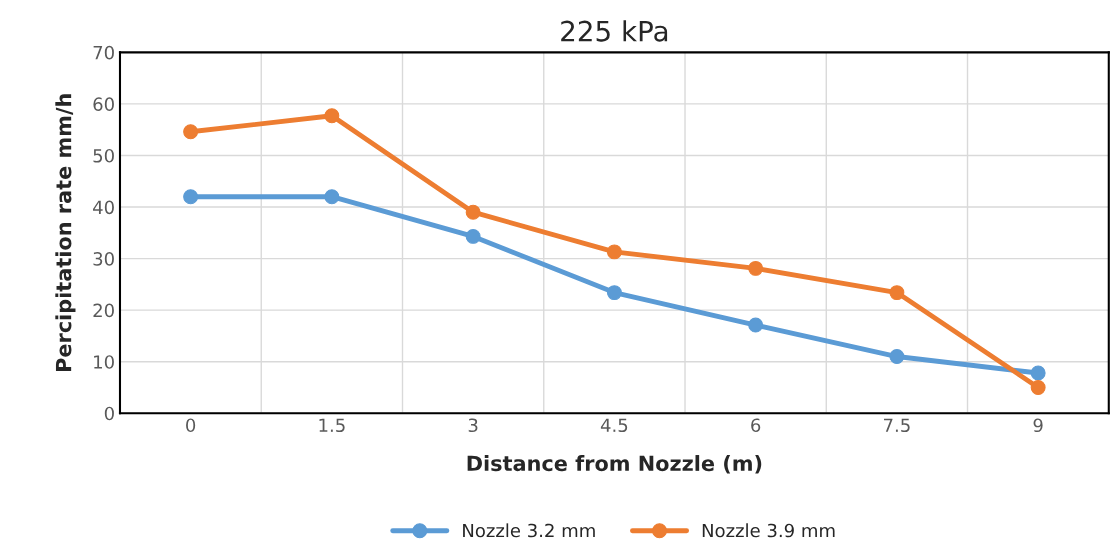  What do you see at coordinates (103, 310) in the screenshot?
I see `y-tick-label: 20` at bounding box center [103, 310].